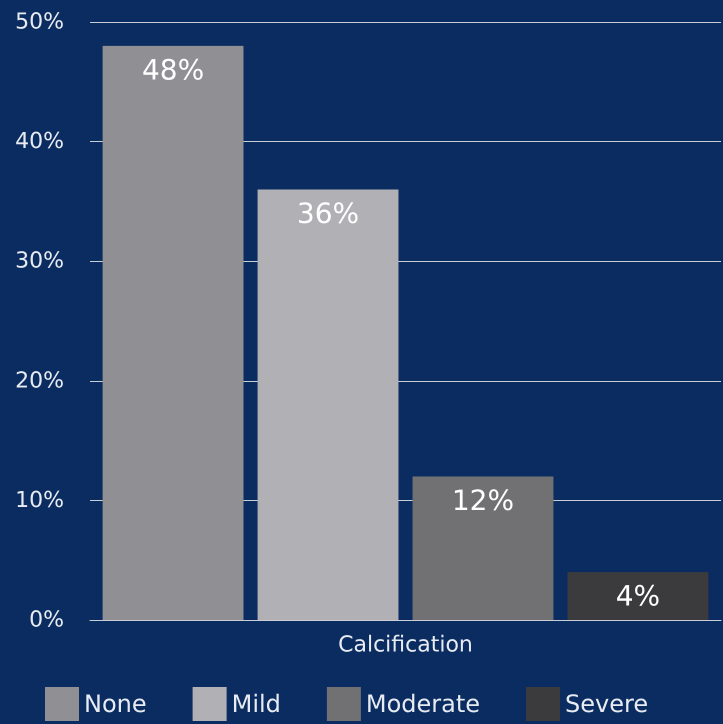 This screenshot has width=723, height=724. Describe the element at coordinates (39, 261) in the screenshot. I see `y-tick-label: 30%` at that location.